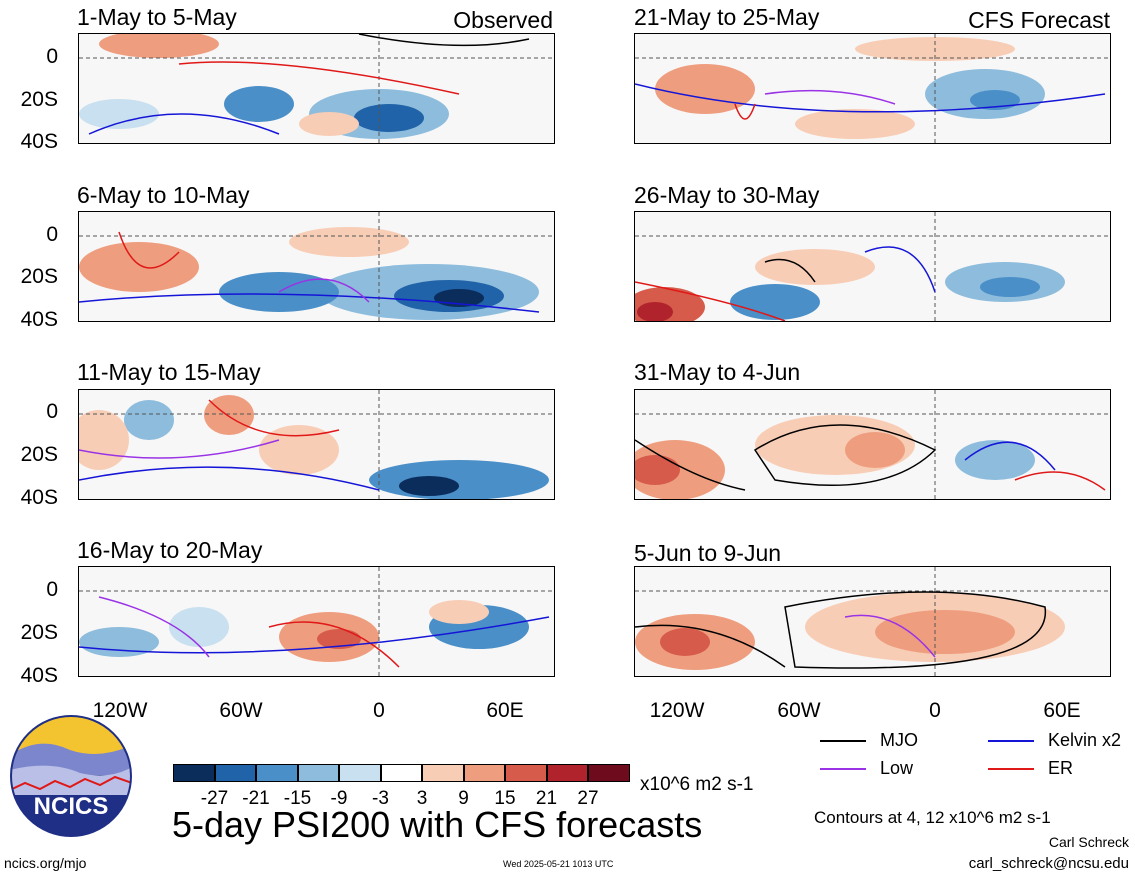 The width and height of the screenshot is (1135, 878). I want to click on author: Carl Schreck, so click(1088, 842).